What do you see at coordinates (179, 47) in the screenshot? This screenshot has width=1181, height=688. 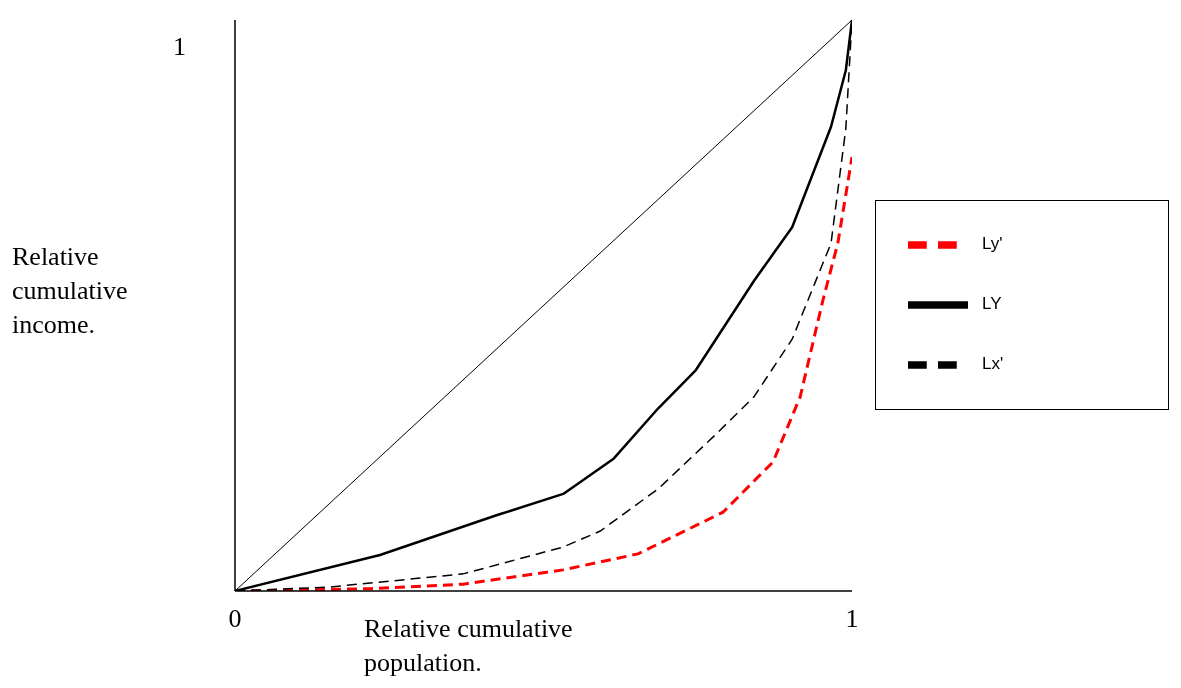 I see `text: 1` at bounding box center [179, 47].